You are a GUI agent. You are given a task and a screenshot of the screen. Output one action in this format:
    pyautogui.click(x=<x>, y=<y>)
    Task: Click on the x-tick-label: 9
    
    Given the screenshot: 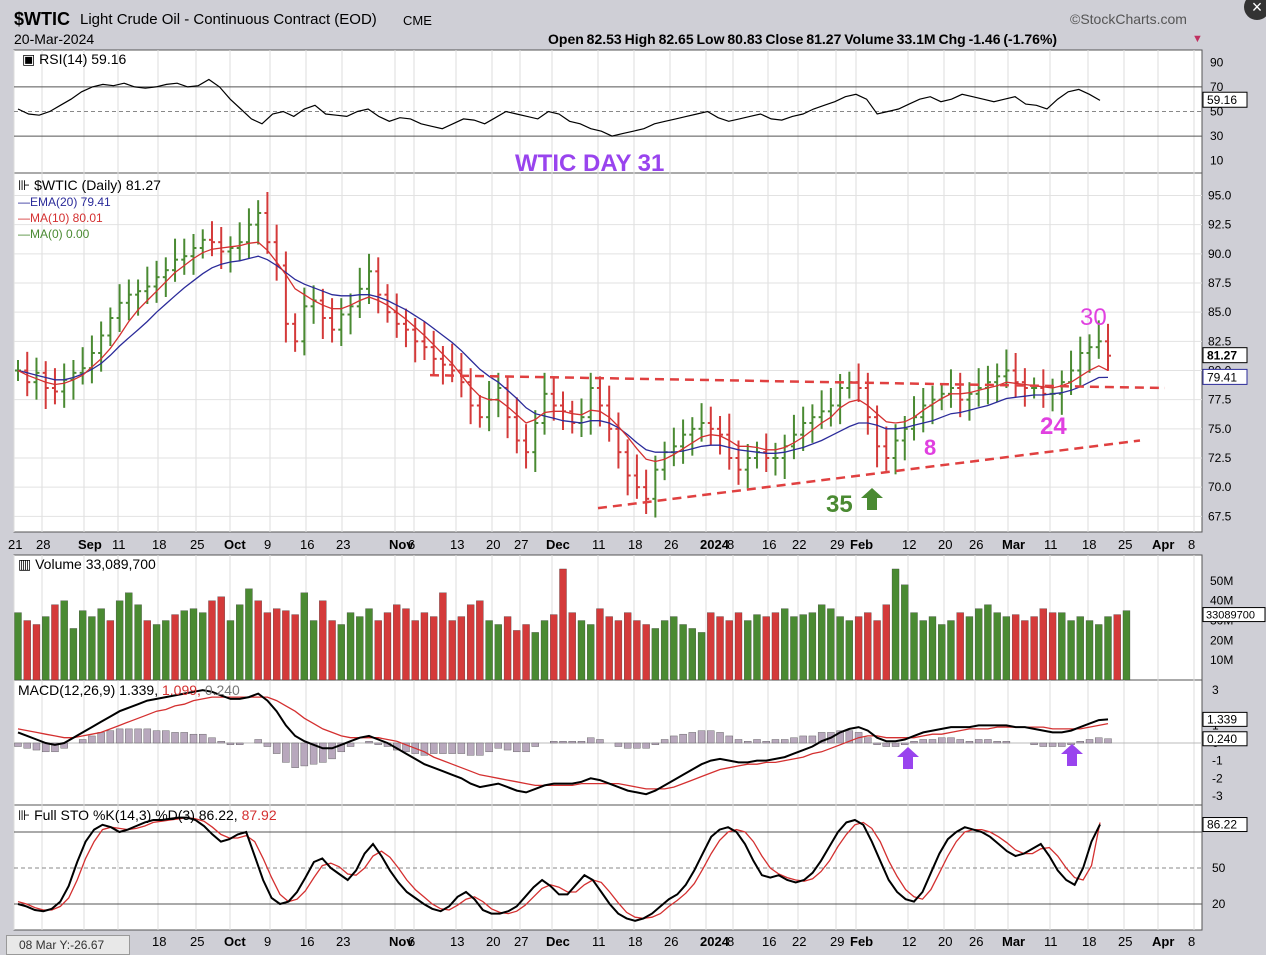 What is the action you would take?
    pyautogui.click(x=267, y=544)
    